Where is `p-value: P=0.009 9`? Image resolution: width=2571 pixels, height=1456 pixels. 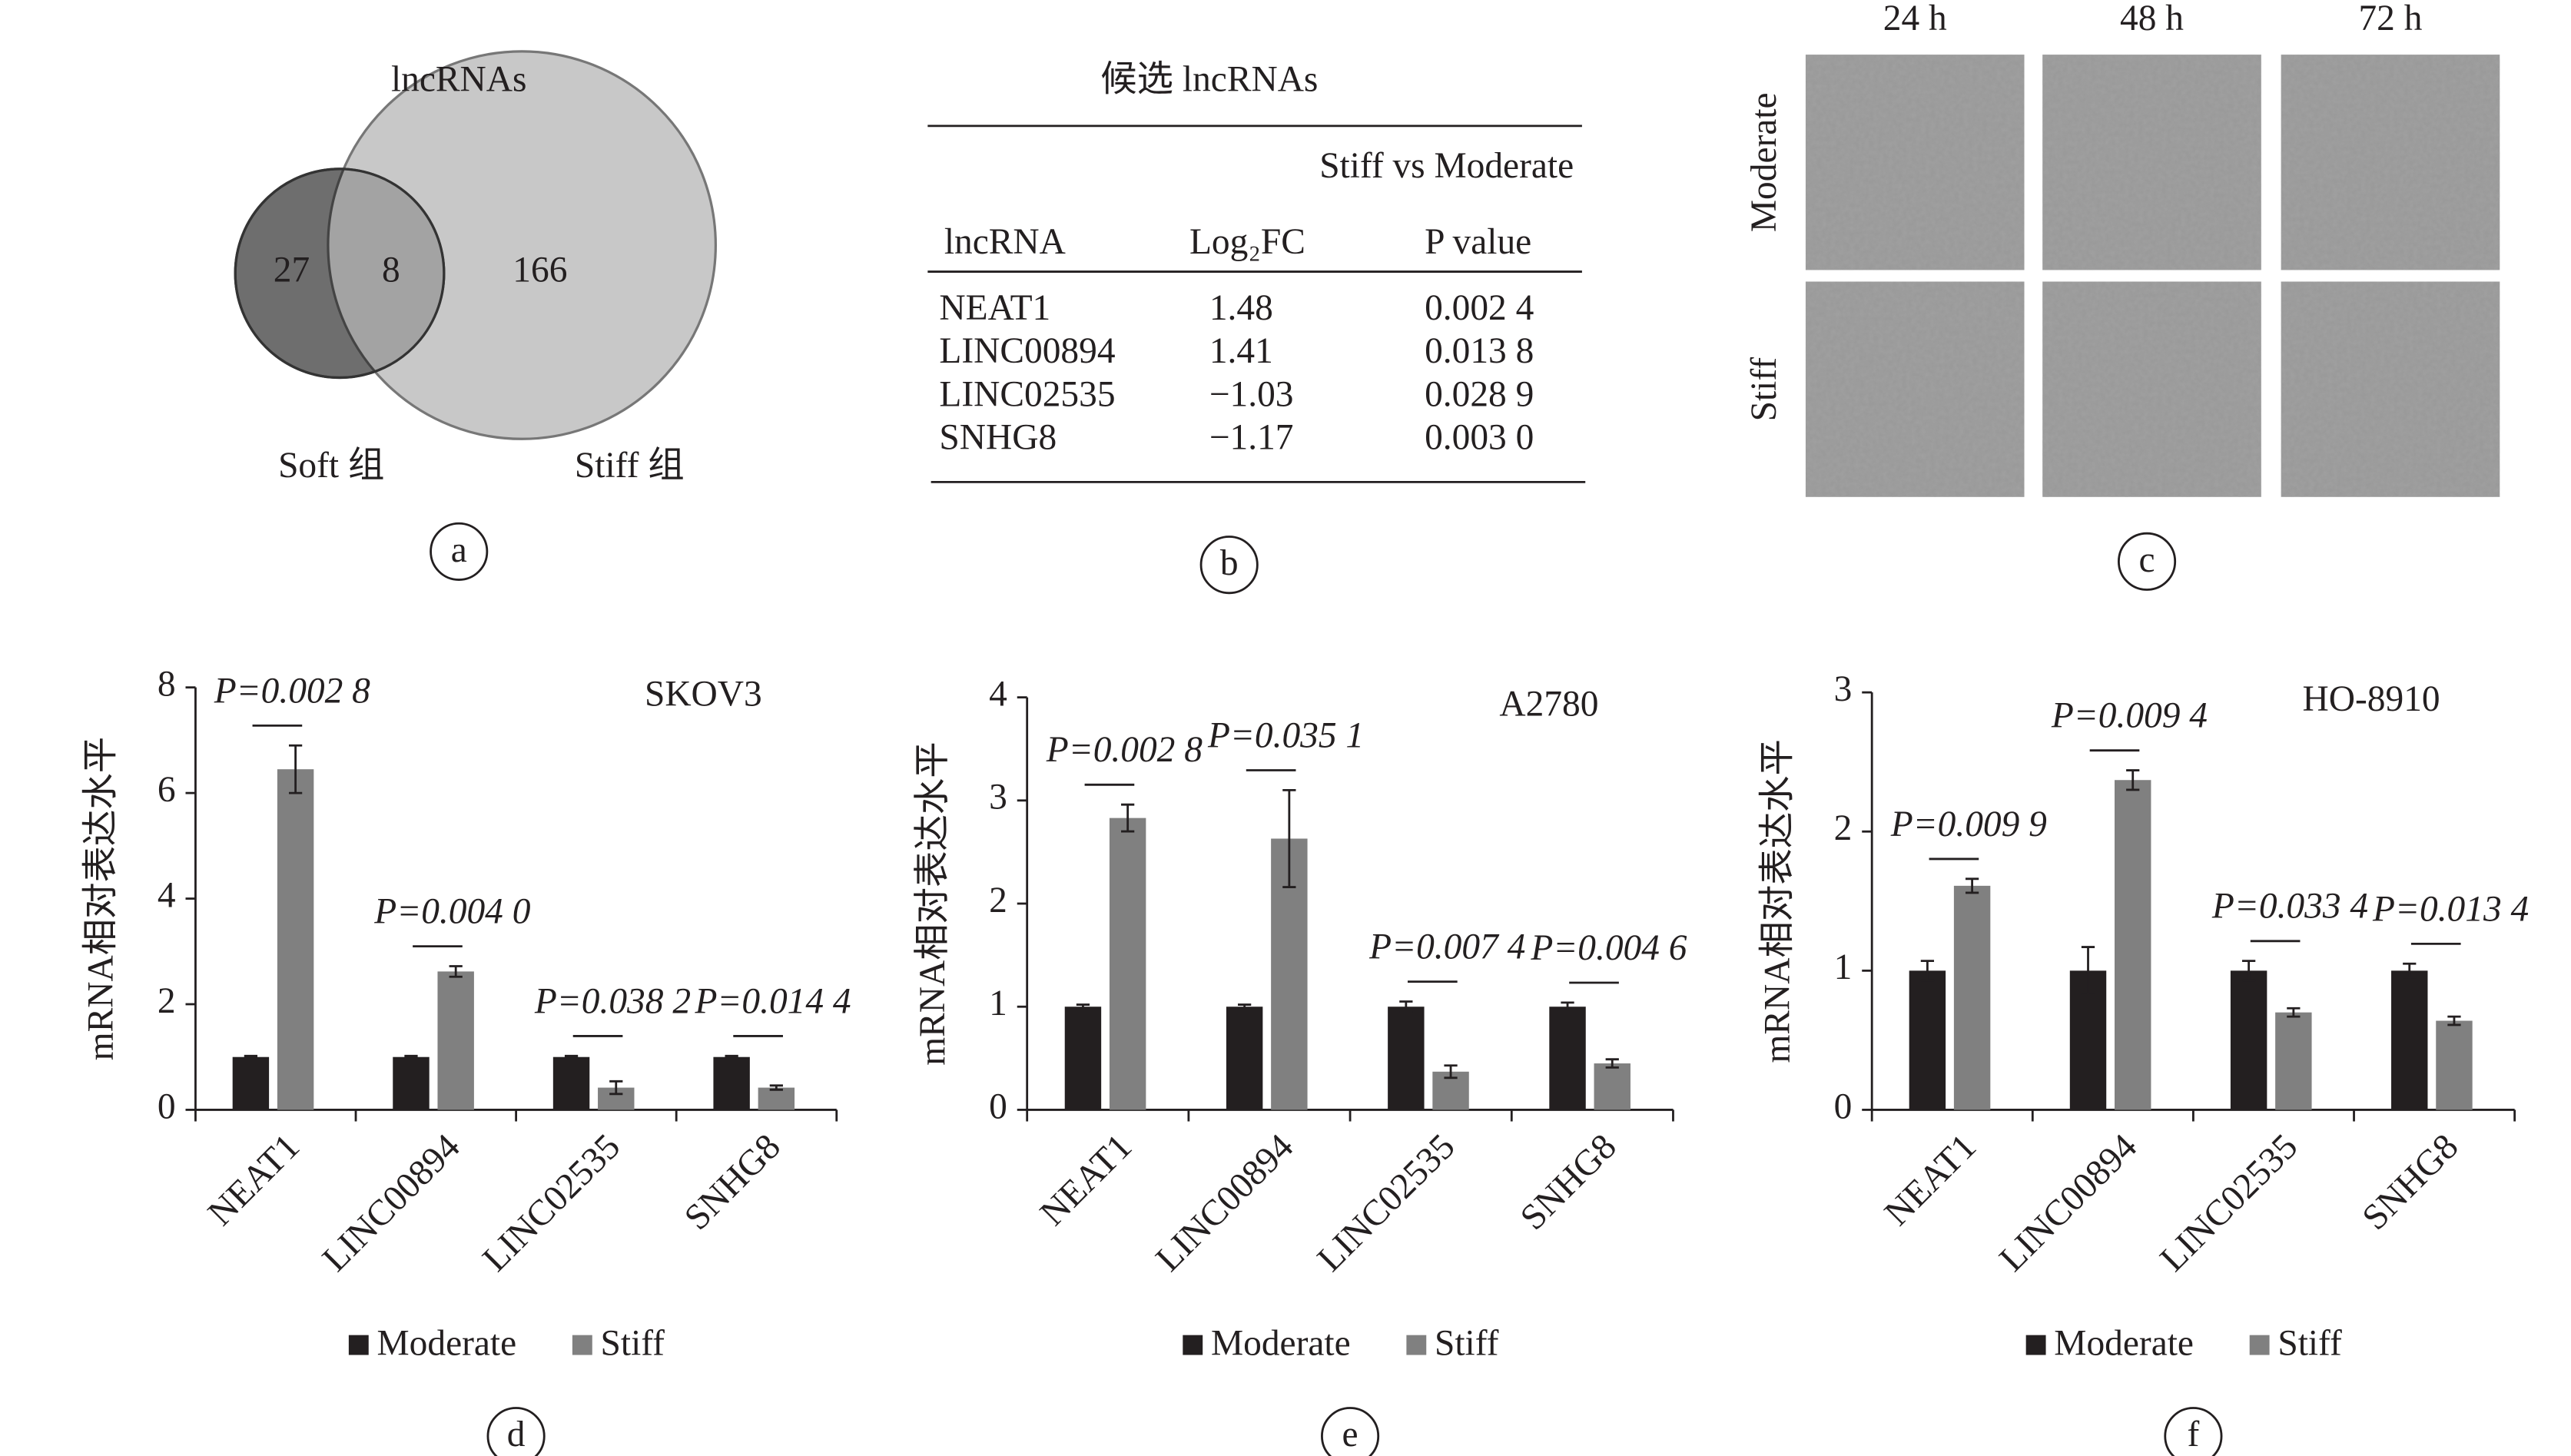 p-value: P=0.009 9 is located at coordinates (1969, 824).